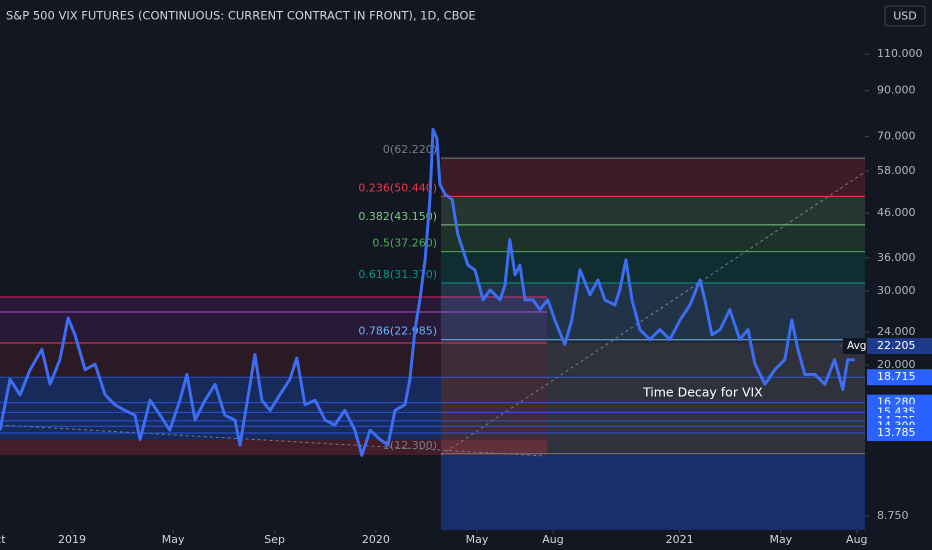 This screenshot has width=932, height=550. Describe the element at coordinates (896, 290) in the screenshot. I see `y-tick-label: 30.000` at that location.